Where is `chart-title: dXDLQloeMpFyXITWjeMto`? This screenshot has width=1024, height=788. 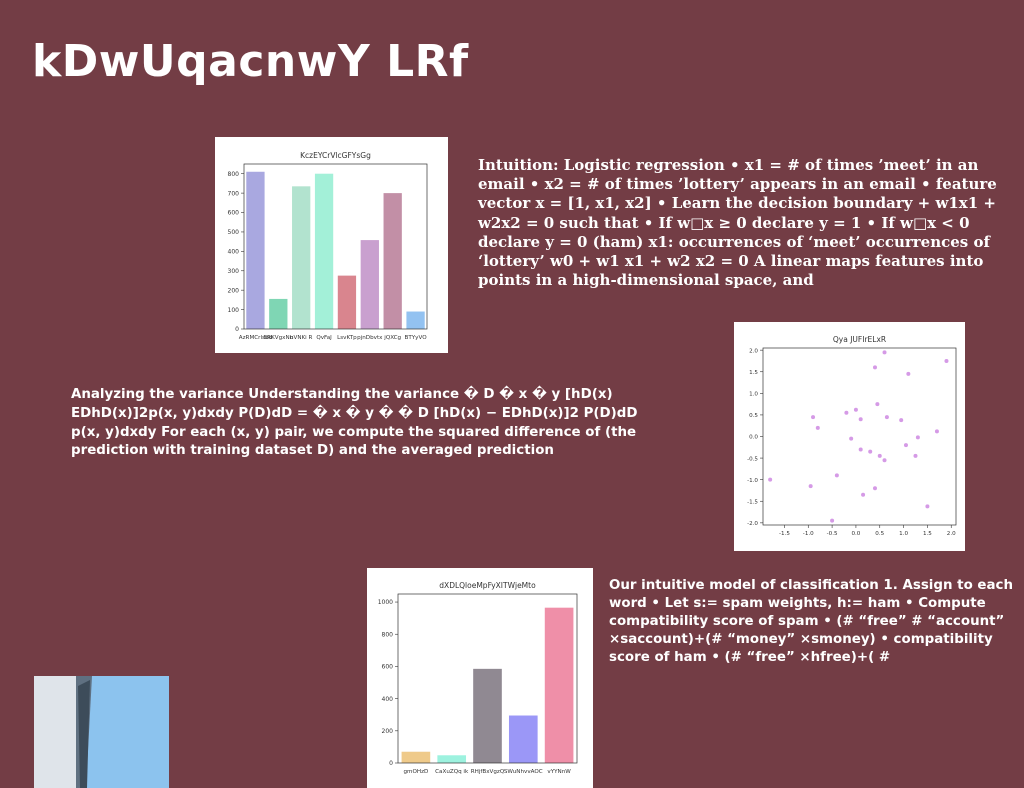
chart-title: dXDLQloeMpFyXITWjeMto is located at coordinates (487, 585).